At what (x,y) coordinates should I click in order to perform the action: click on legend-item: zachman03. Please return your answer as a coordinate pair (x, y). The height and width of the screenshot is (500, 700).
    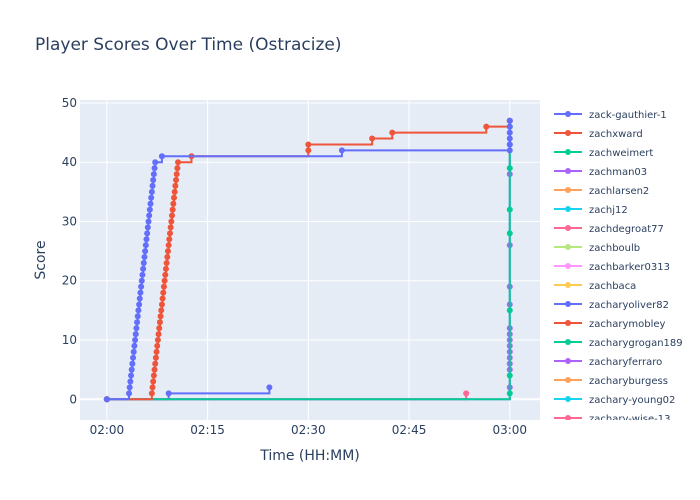
    Looking at the image, I should click on (600, 172).